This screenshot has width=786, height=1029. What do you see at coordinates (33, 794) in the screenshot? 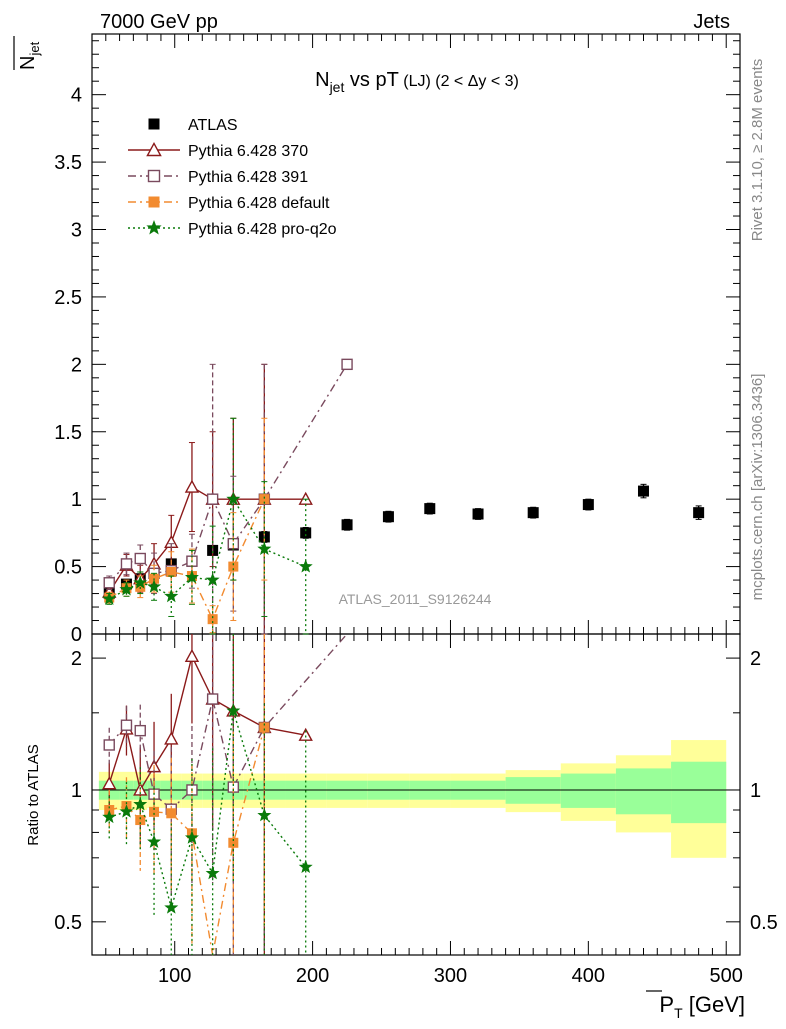
I see `ratio-axis-label: Ratio to ATLAS` at bounding box center [33, 794].